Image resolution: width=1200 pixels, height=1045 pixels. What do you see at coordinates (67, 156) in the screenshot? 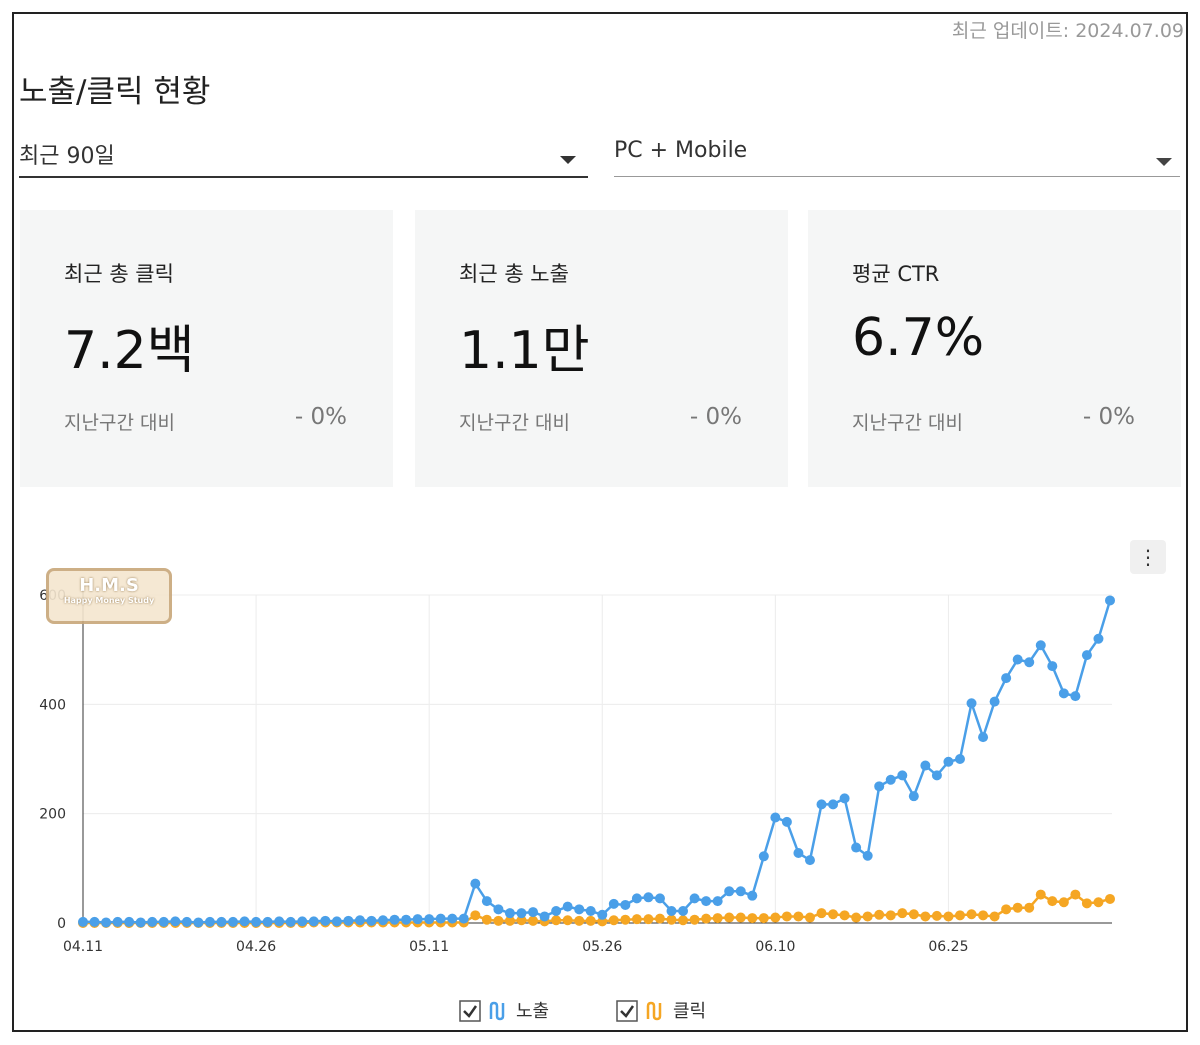
I see `period-value: 최근 90일` at bounding box center [67, 156].